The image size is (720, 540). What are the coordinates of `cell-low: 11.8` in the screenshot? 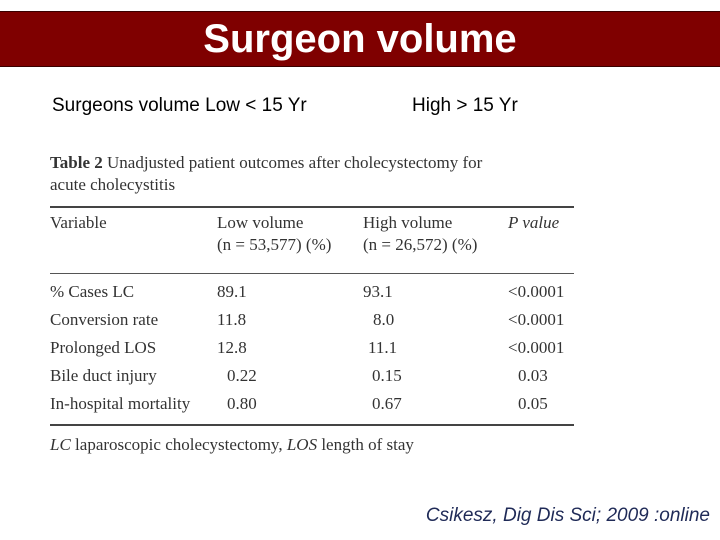 It's located at (232, 319).